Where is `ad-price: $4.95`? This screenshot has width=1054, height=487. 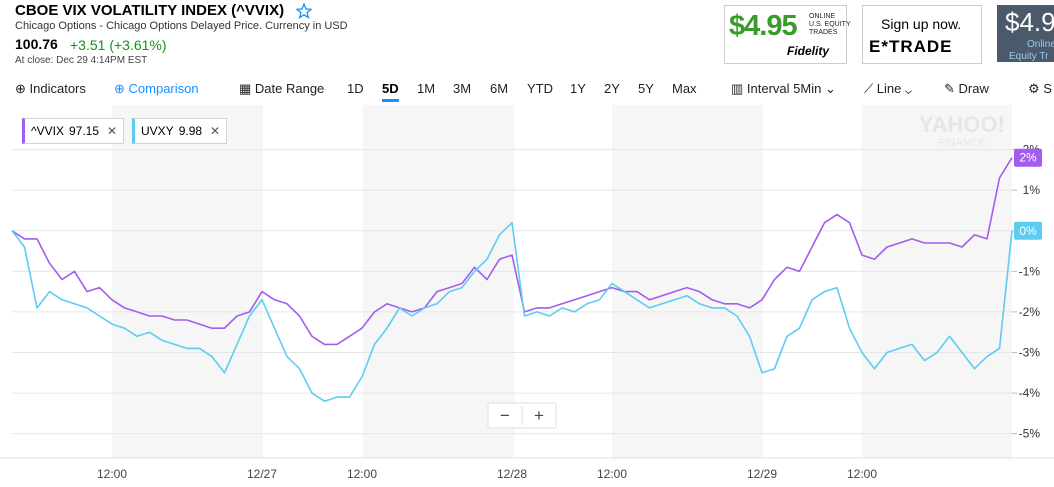
ad-price: $4.95 is located at coordinates (763, 26).